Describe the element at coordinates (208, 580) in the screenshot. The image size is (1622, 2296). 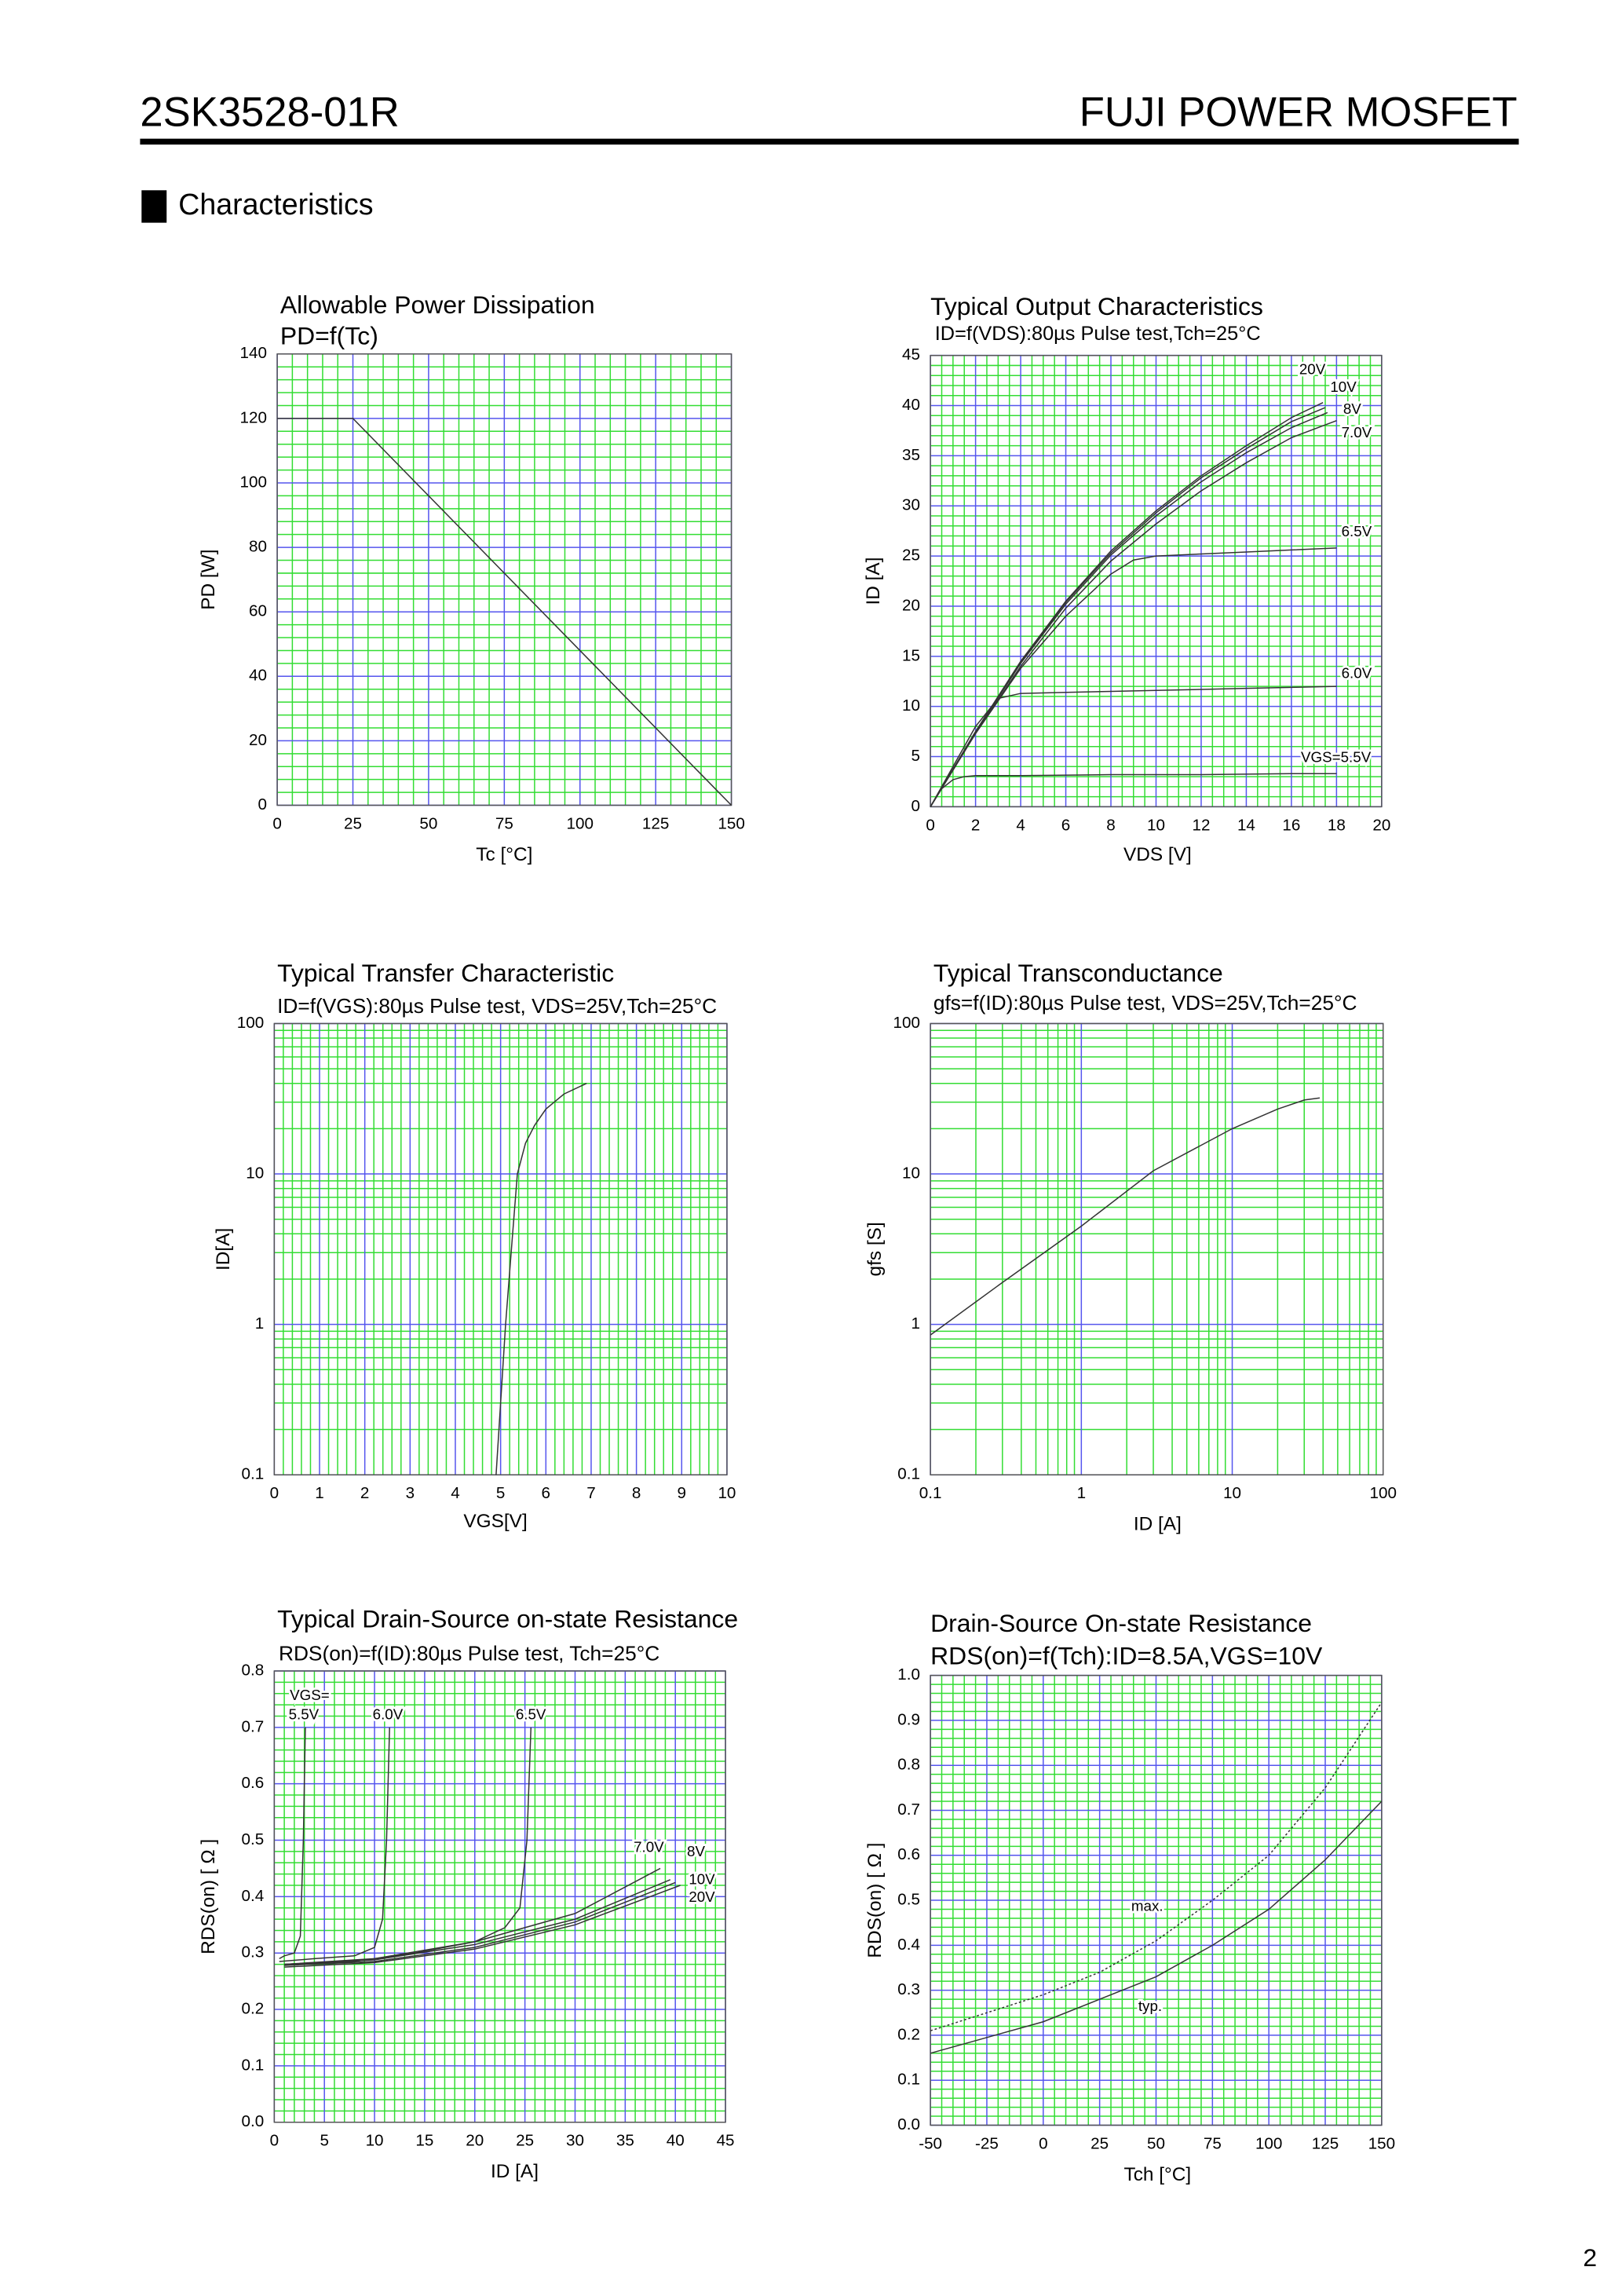
I see `y-axis-label: PD [W]` at that location.